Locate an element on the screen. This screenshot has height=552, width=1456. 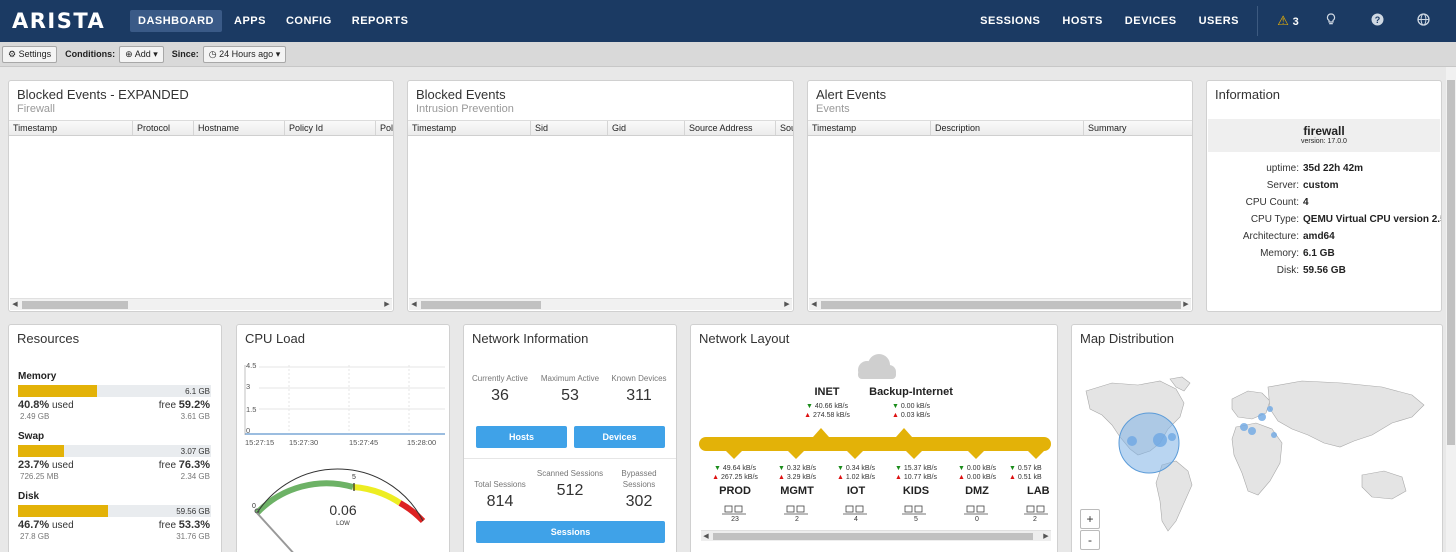
column-header: Pol is located at coordinates (384, 128).